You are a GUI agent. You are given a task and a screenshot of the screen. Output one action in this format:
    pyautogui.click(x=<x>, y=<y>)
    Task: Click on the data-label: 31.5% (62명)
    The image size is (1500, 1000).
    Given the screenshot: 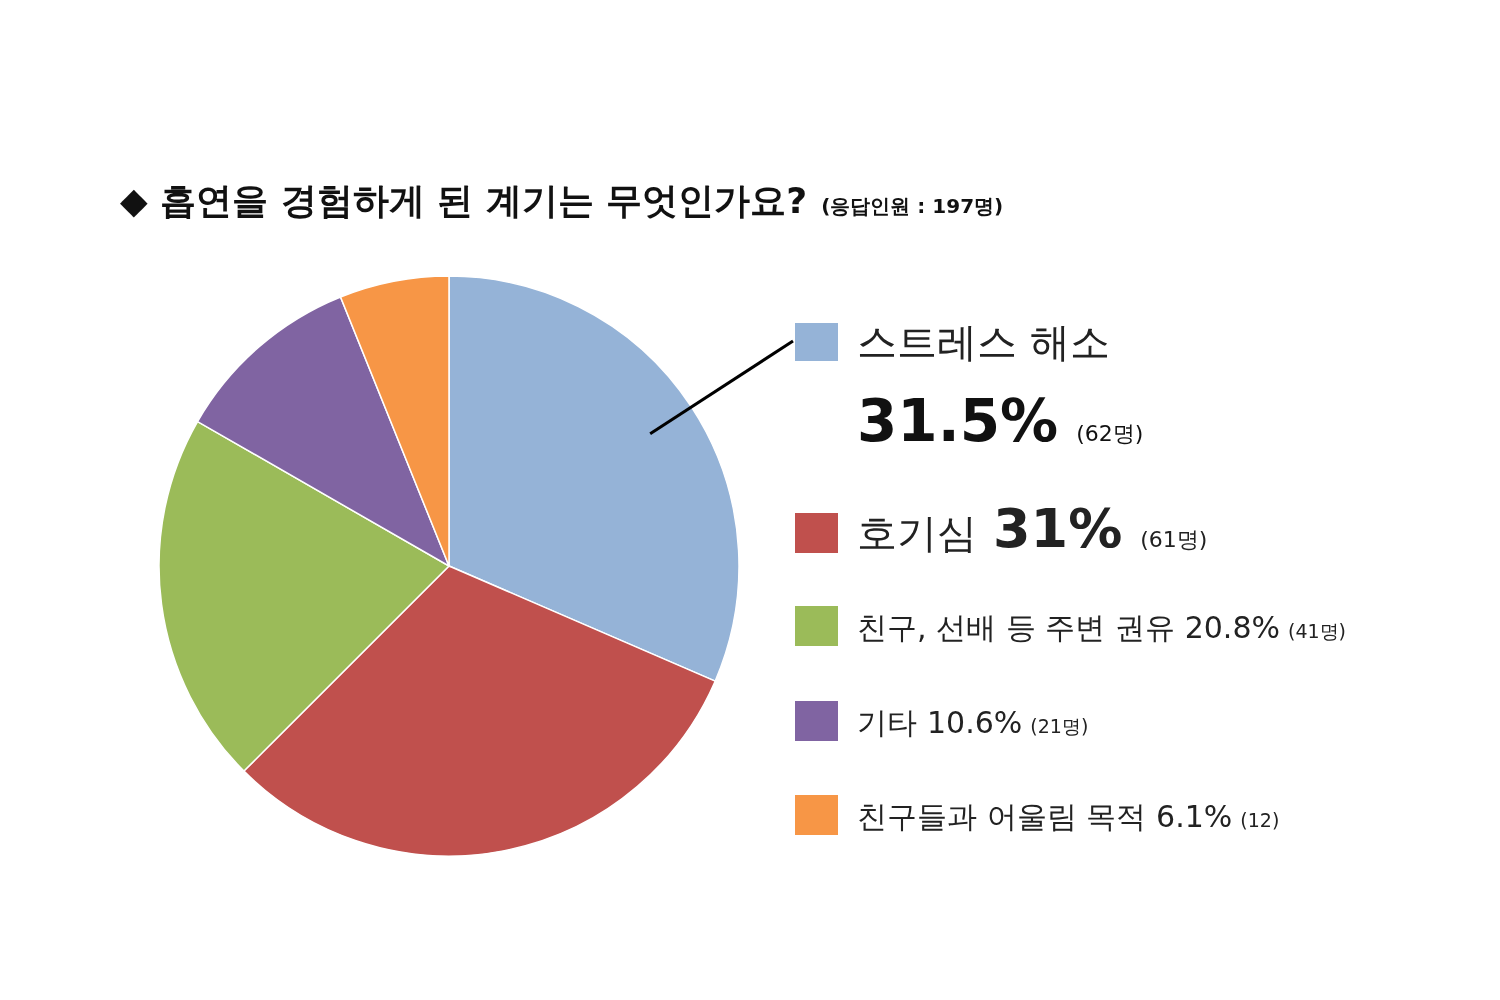 What is the action you would take?
    pyautogui.click(x=1000, y=421)
    